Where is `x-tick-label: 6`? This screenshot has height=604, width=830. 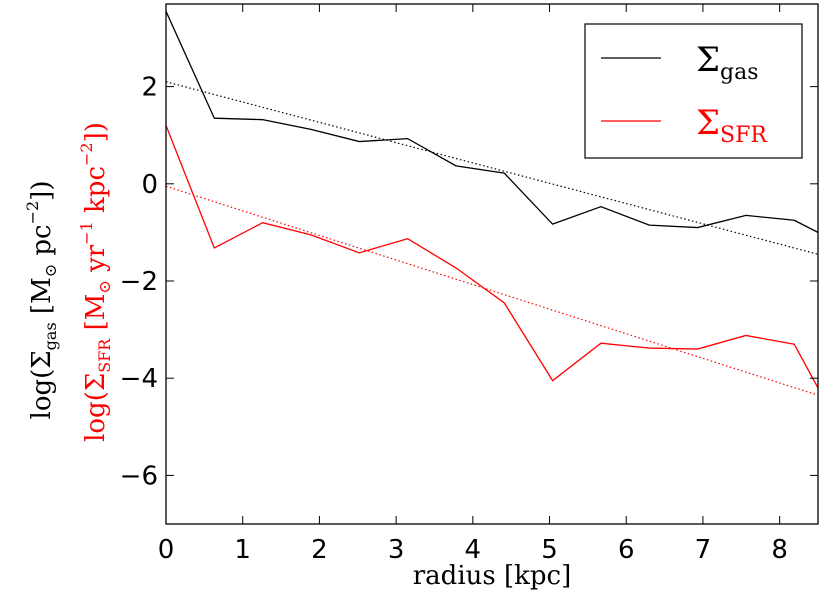 x-tick-label: 6 is located at coordinates (626, 550).